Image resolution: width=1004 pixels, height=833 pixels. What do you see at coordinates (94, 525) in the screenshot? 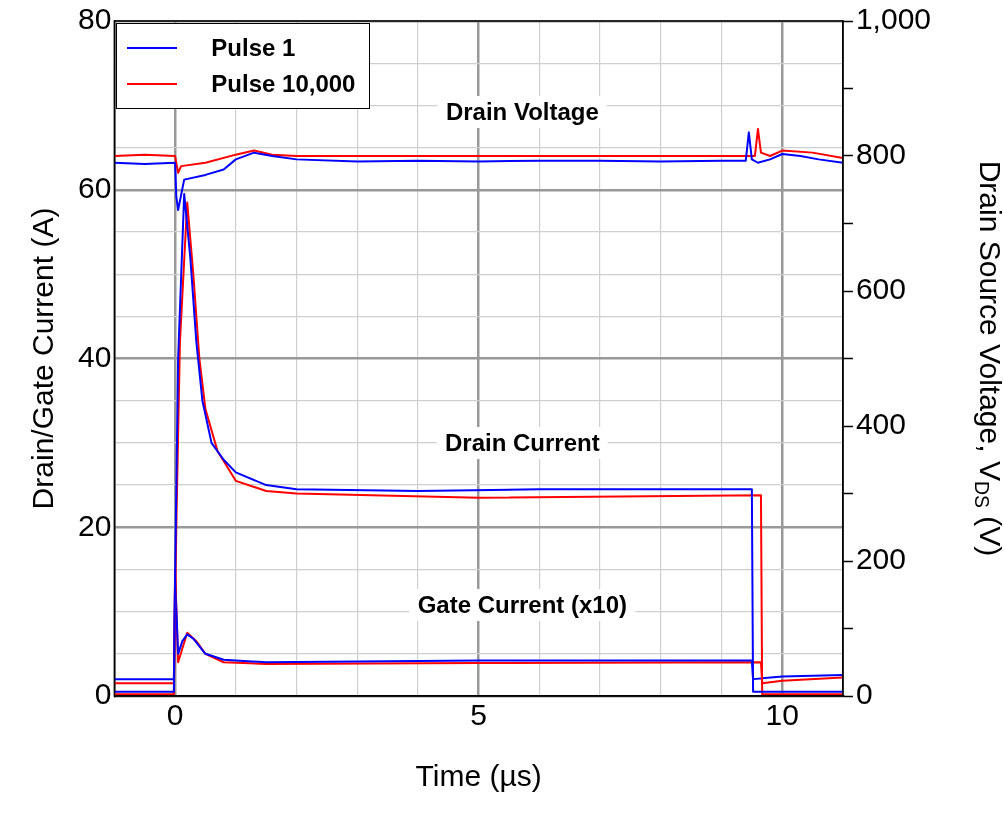
I see `y-tick-label: 20` at bounding box center [94, 525].